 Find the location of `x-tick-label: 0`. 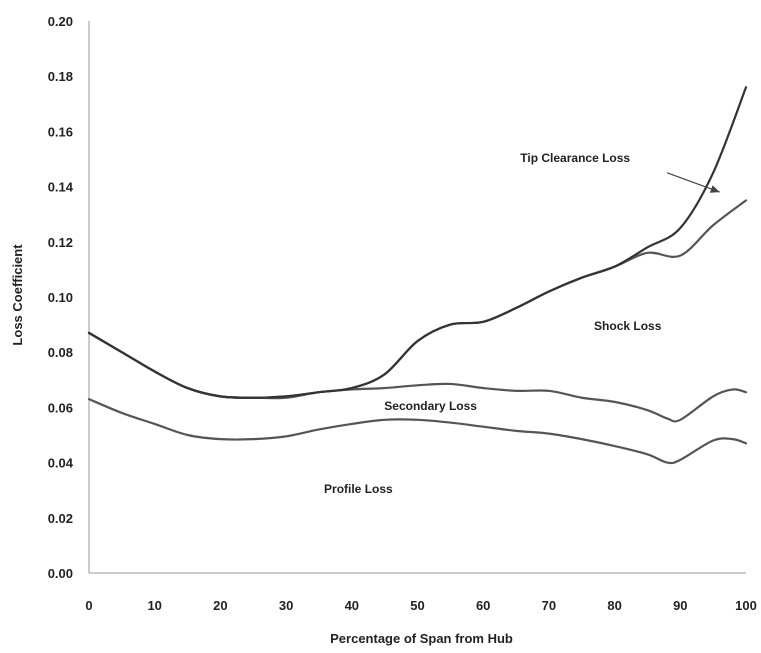

x-tick-label: 0 is located at coordinates (88, 605).